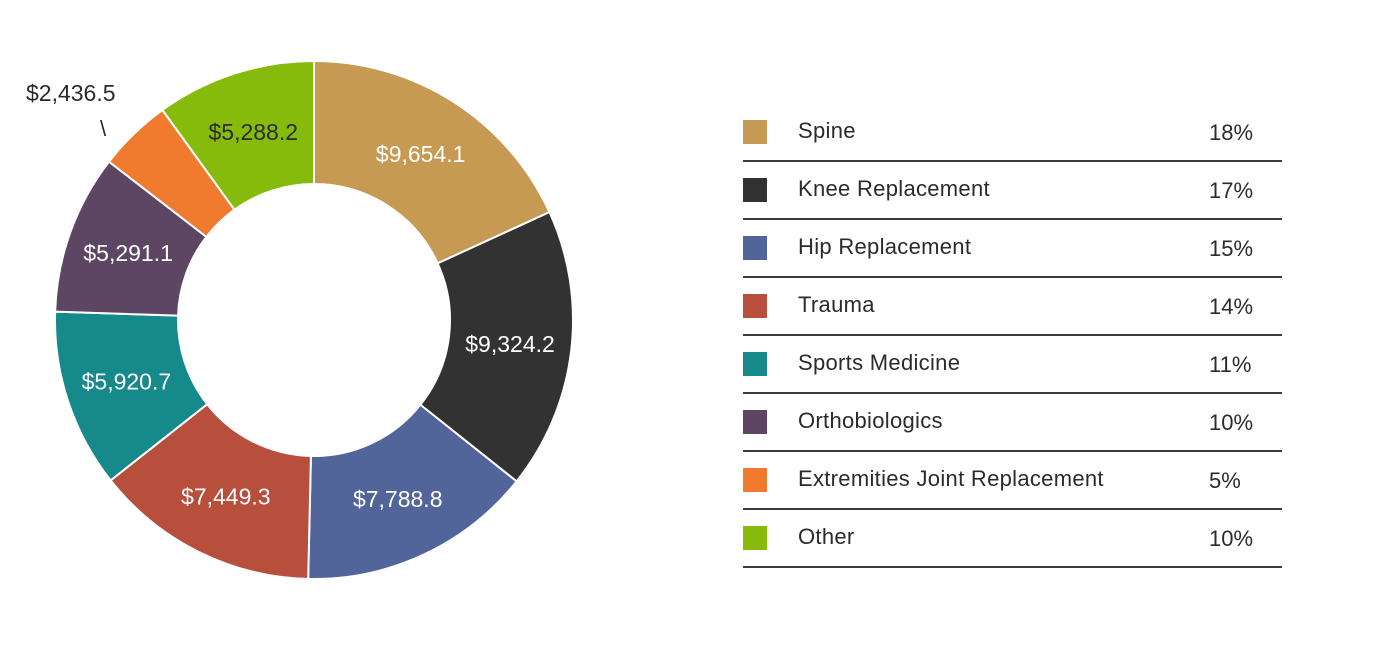  I want to click on slice-other, so click(238, 135).